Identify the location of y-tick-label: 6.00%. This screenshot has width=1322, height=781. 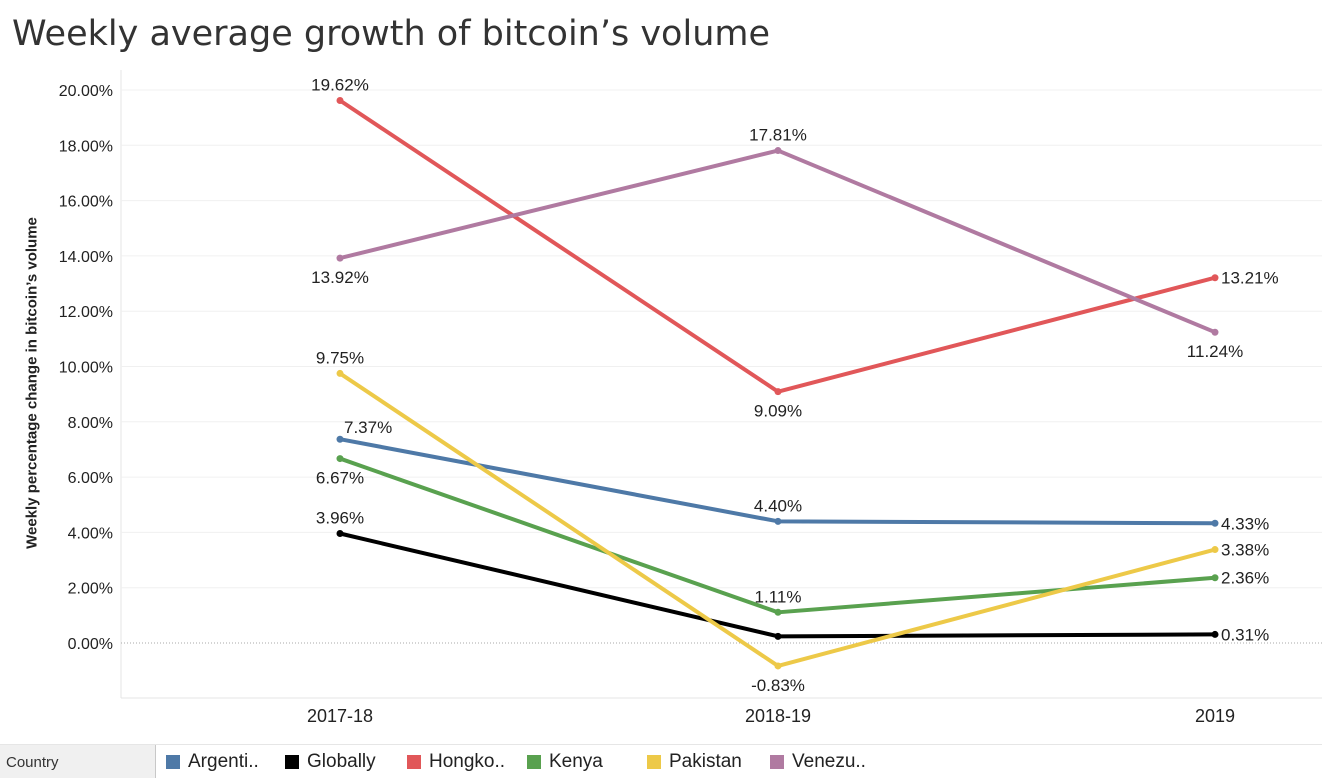
(90, 478).